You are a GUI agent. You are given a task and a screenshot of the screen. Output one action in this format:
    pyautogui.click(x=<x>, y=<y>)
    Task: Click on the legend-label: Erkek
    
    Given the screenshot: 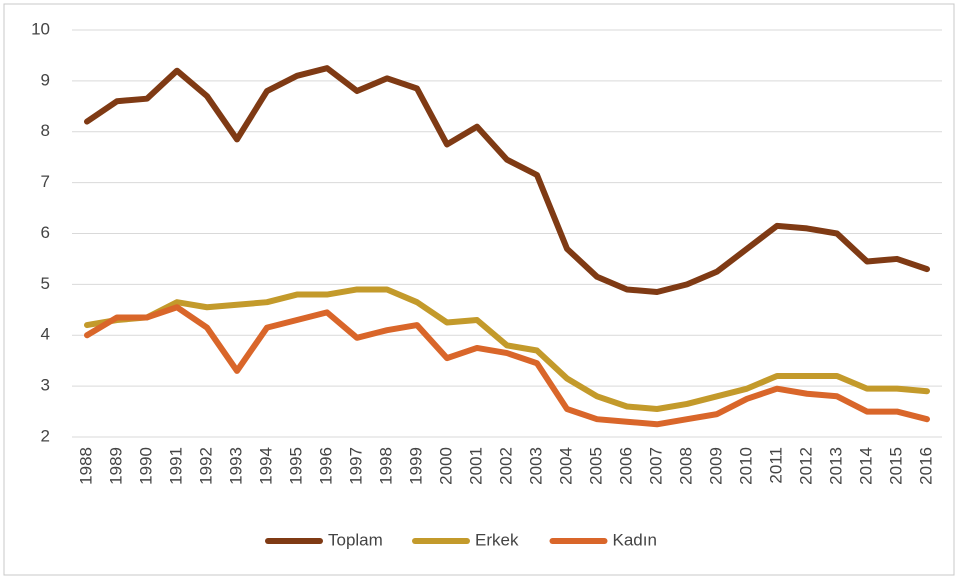 What is the action you would take?
    pyautogui.click(x=497, y=539)
    